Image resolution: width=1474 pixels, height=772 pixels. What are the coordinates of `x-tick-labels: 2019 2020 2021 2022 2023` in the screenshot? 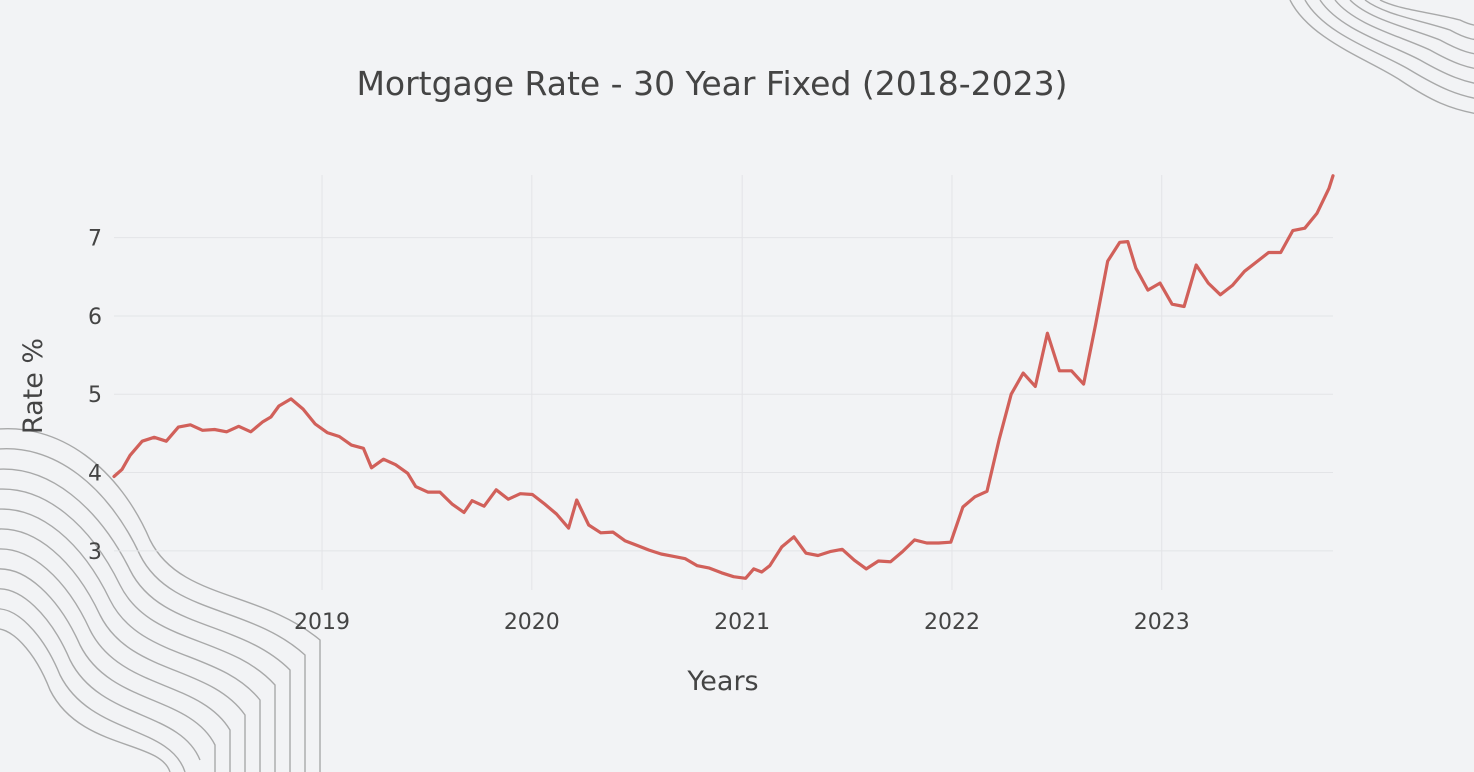 It's located at (742, 622).